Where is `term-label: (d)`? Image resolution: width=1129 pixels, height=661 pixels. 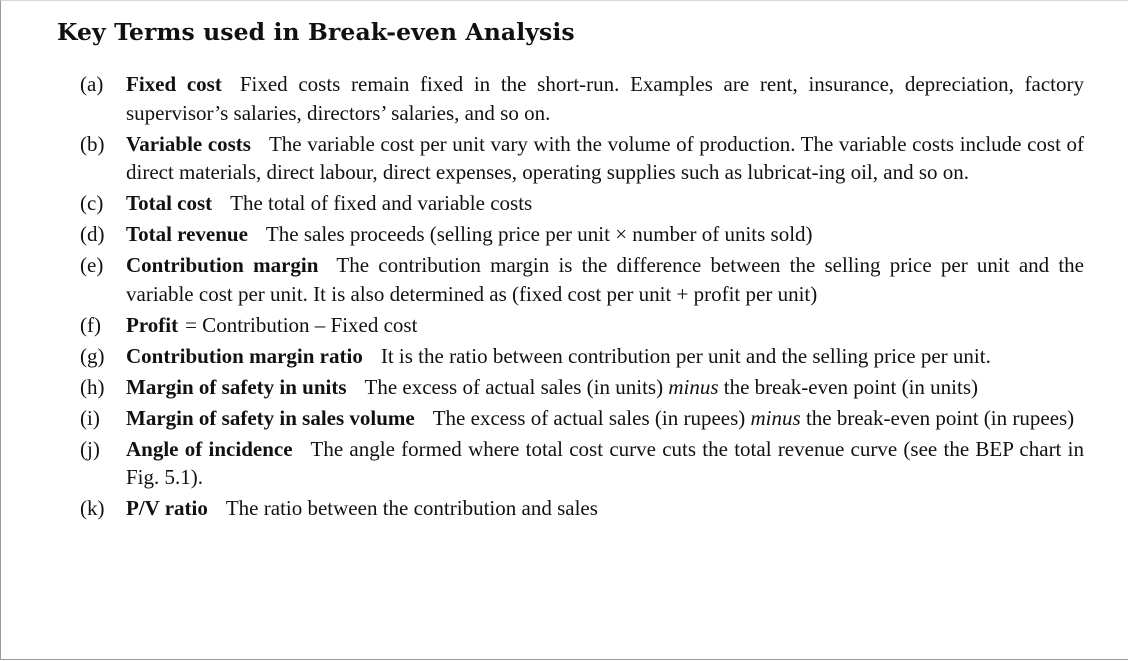
term-label: (d) is located at coordinates (92, 234).